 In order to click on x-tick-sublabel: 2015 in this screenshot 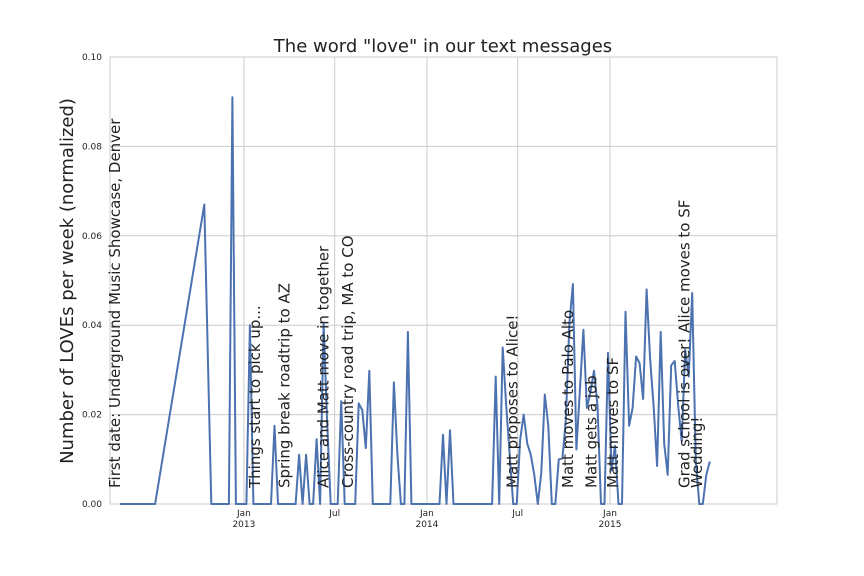, I will do `click(610, 525)`.